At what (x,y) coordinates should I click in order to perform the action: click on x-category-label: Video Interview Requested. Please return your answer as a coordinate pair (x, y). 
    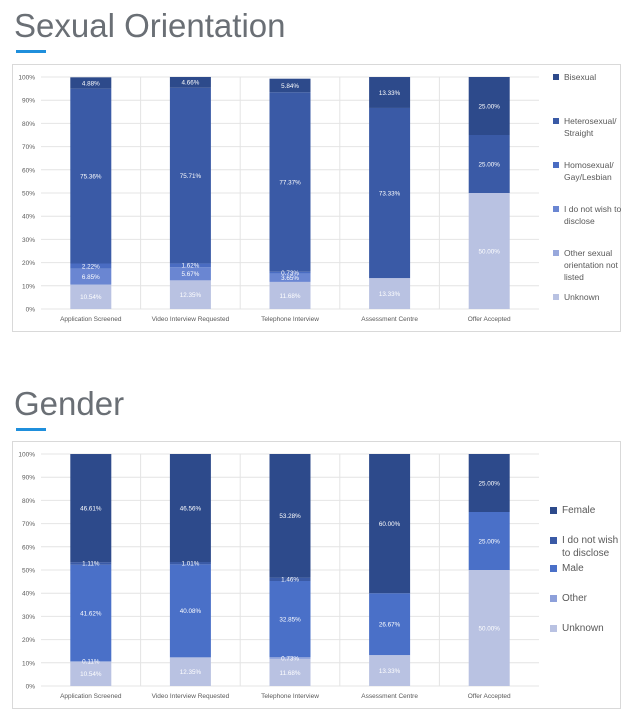
    Looking at the image, I should click on (191, 319).